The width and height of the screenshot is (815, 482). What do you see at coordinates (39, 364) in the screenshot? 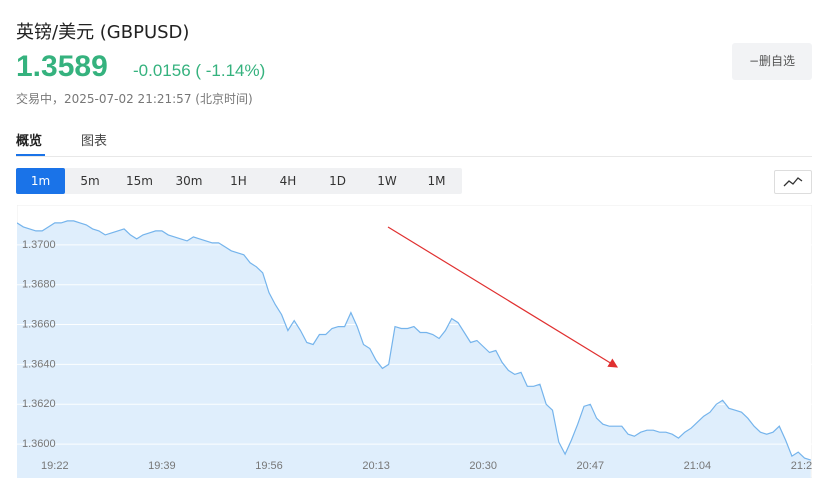
I see `y-tick-label: 1.3640` at bounding box center [39, 364].